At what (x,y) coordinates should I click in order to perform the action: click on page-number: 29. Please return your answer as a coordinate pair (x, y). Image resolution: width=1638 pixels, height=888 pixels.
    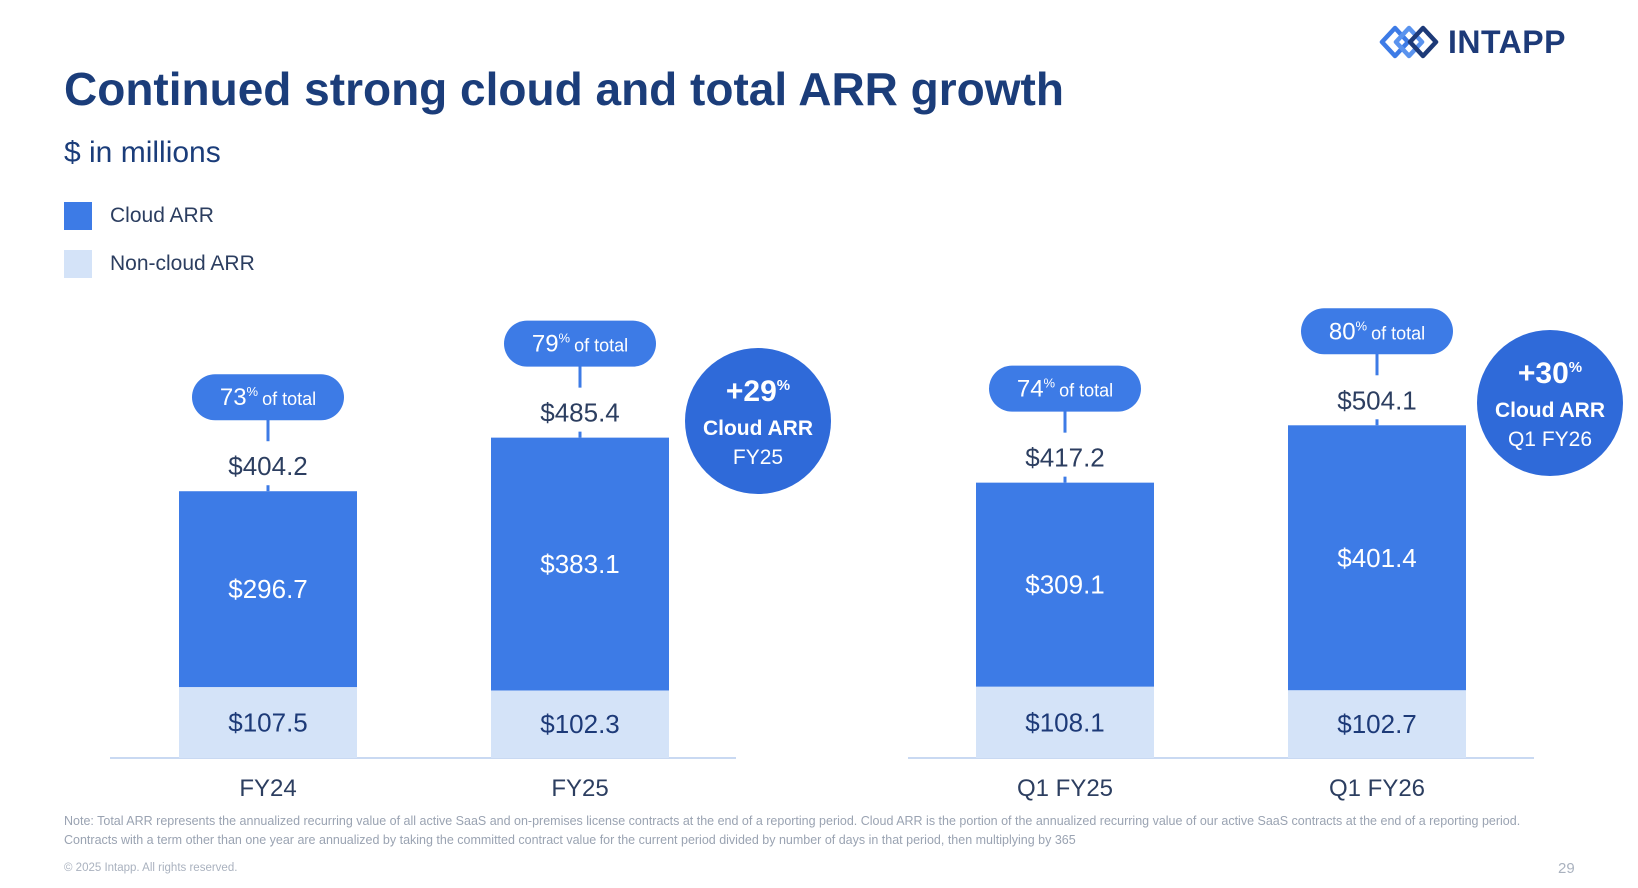
    Looking at the image, I should click on (1566, 868).